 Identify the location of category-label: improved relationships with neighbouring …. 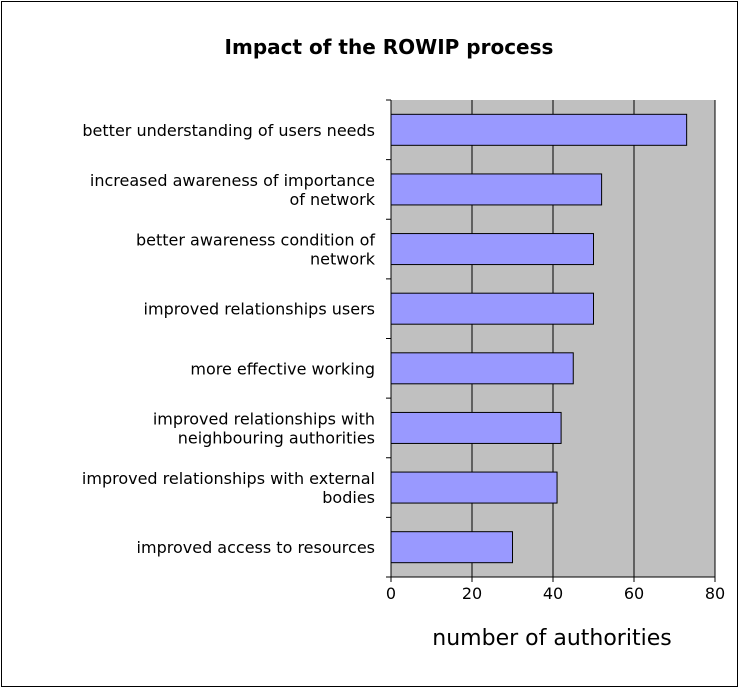
(264, 428).